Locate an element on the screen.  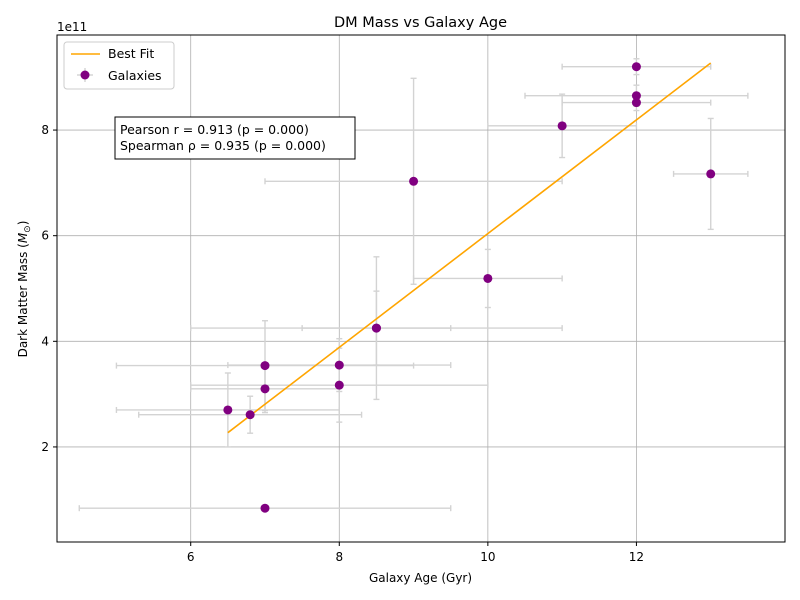
y-axis-label-sub: ⊙ is located at coordinates (28, 229).